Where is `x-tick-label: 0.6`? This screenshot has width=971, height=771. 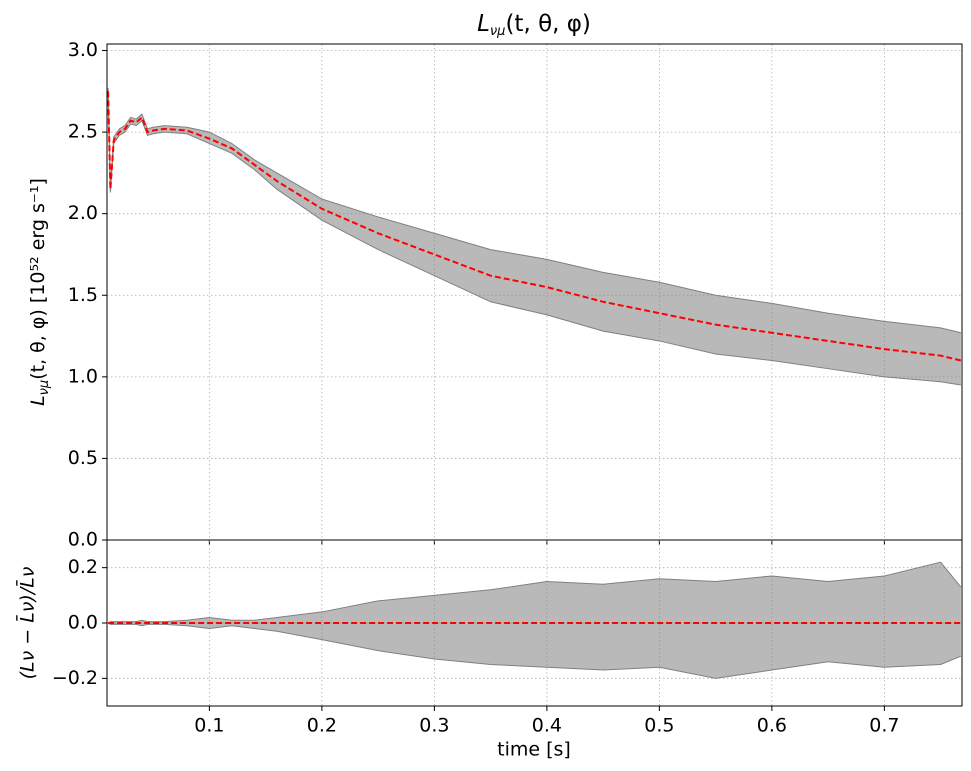
x-tick-label: 0.6 is located at coordinates (772, 726).